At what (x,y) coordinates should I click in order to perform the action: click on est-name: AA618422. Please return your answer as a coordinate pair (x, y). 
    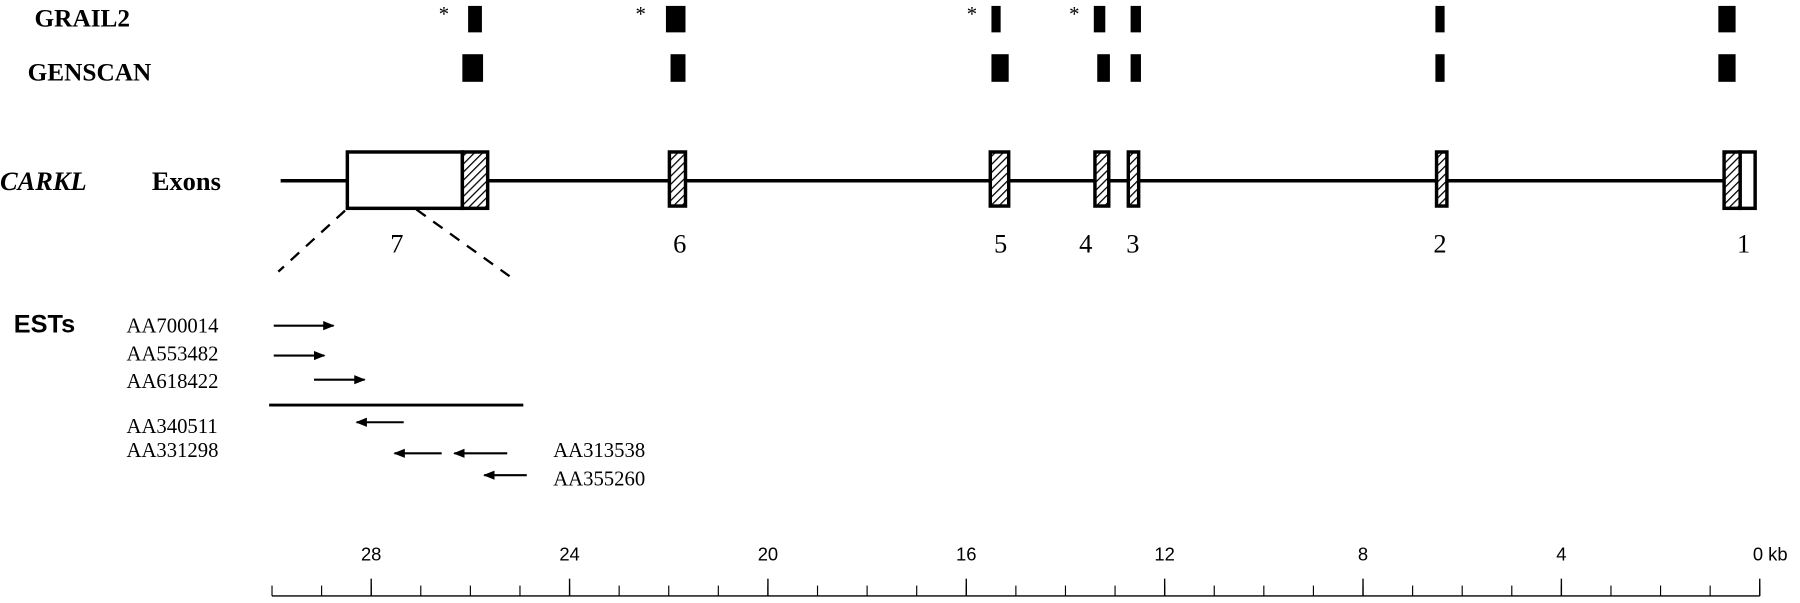
    Looking at the image, I should click on (173, 382).